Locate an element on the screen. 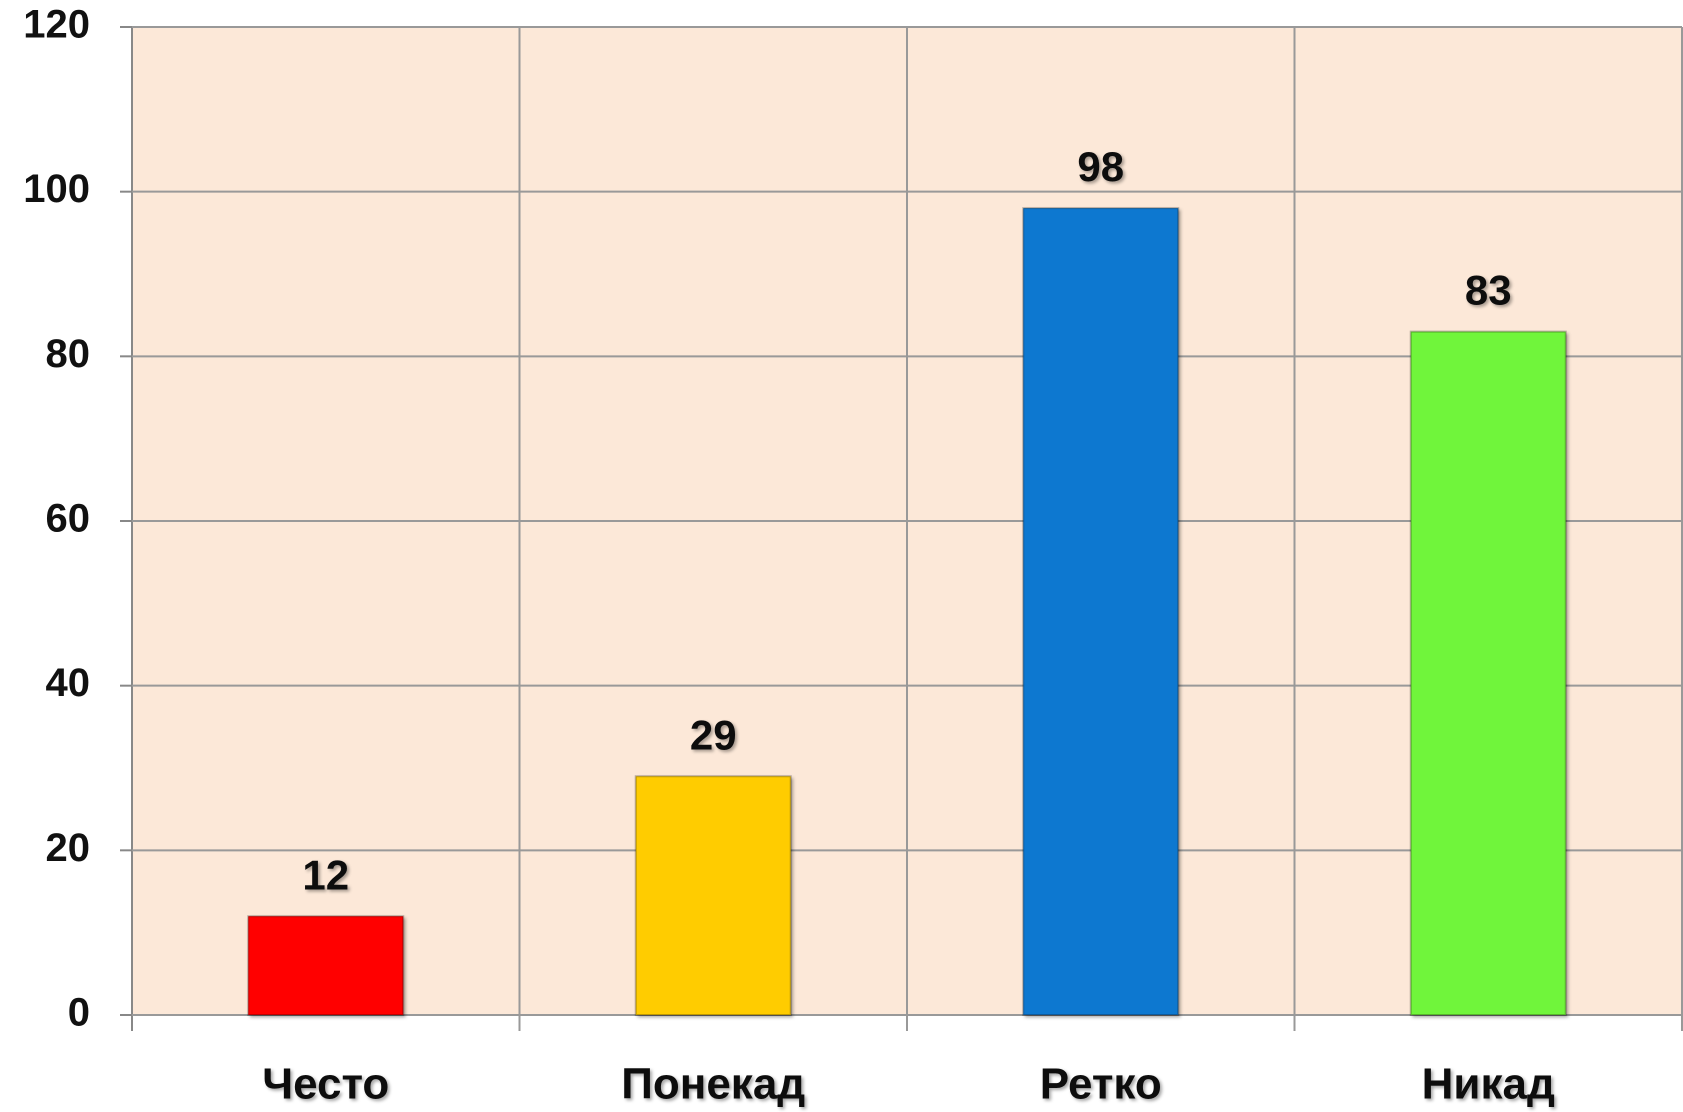 The height and width of the screenshot is (1112, 1683). data-label: 12 is located at coordinates (325, 874).